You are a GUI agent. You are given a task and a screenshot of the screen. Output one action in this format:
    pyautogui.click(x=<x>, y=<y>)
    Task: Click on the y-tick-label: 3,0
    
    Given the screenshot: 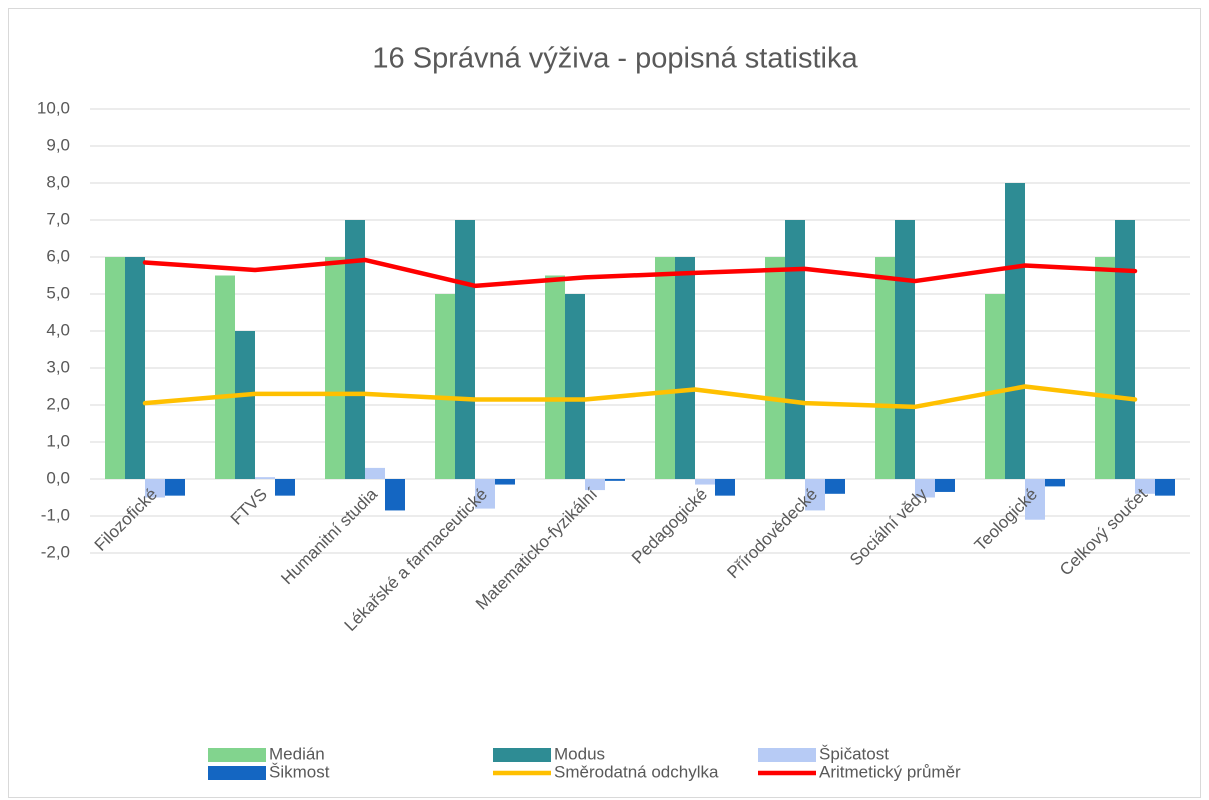 What is the action you would take?
    pyautogui.click(x=58, y=366)
    